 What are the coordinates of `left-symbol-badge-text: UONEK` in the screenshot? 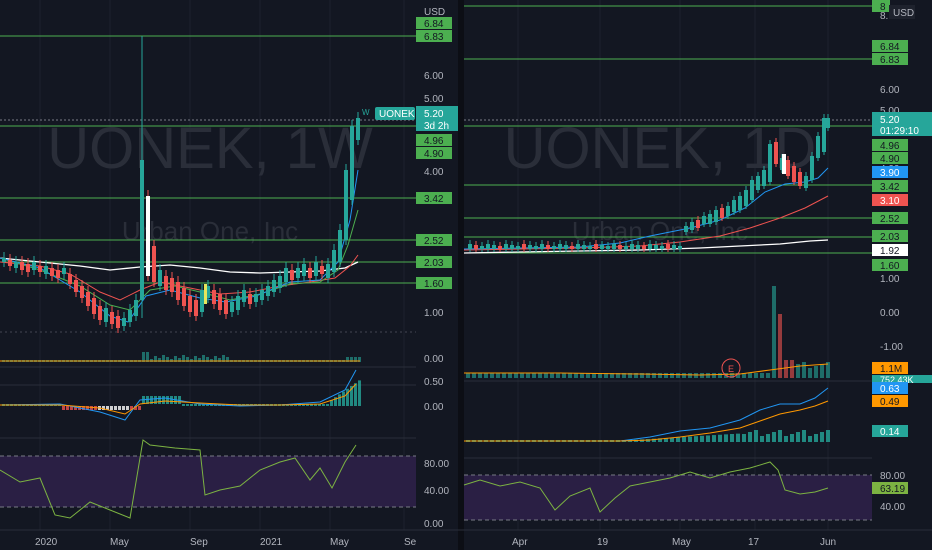 It's located at (397, 114).